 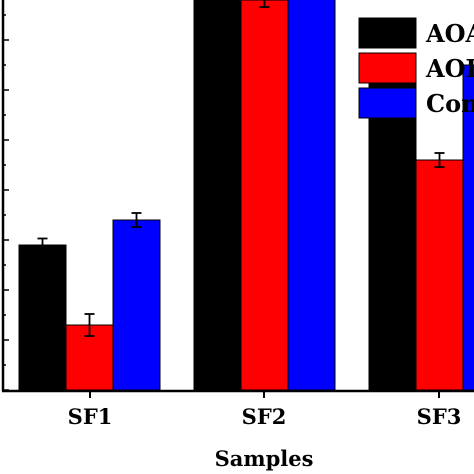 I want to click on bar-aoa-sf1, so click(x=42, y=317).